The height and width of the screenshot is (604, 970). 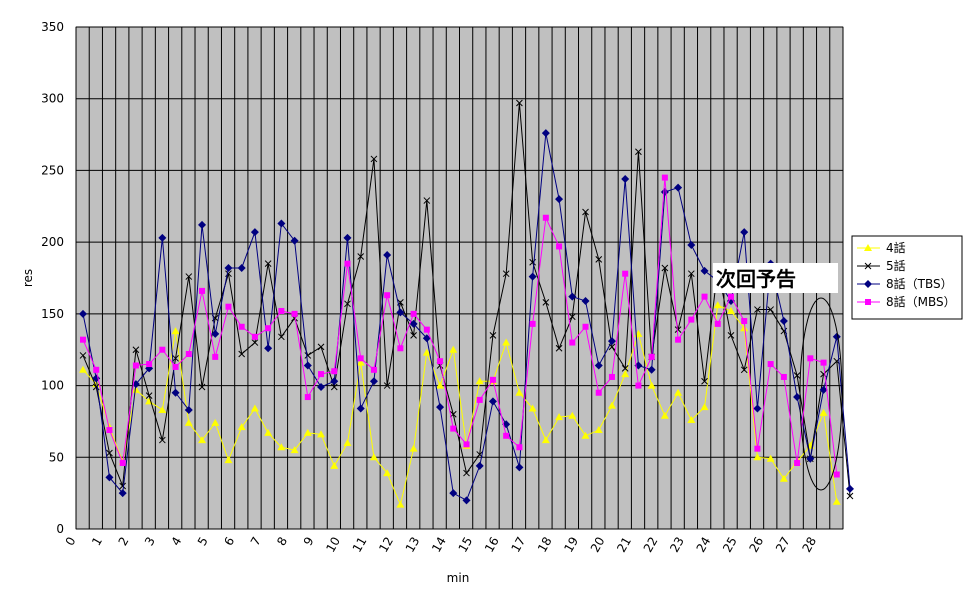 I want to click on x-tick-label: 26, so click(x=757, y=545).